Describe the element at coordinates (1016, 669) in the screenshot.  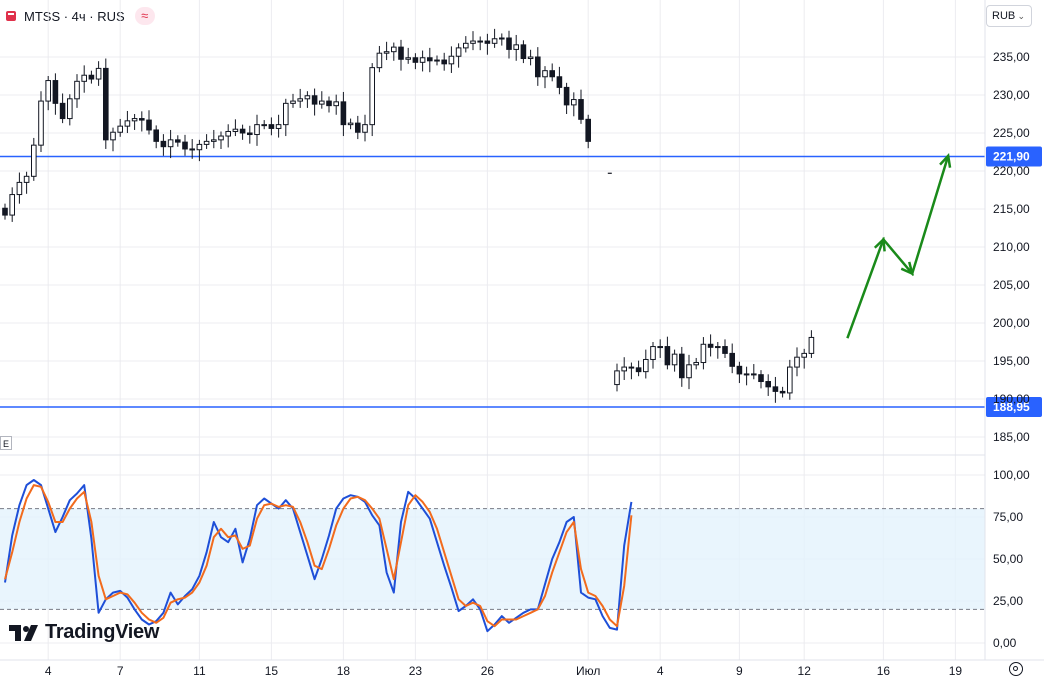
I see `settings-icon` at that location.